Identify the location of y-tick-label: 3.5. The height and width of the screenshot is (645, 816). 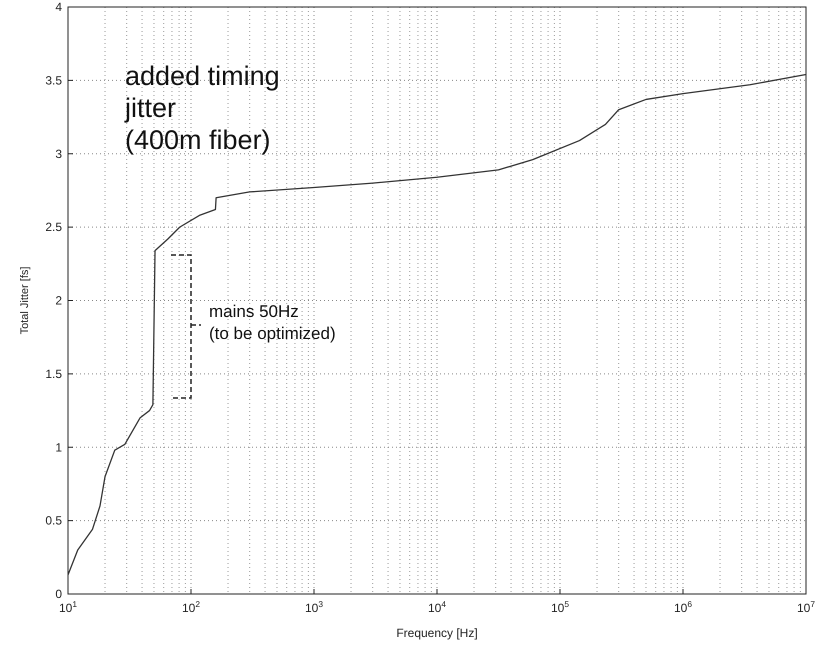
(53, 80).